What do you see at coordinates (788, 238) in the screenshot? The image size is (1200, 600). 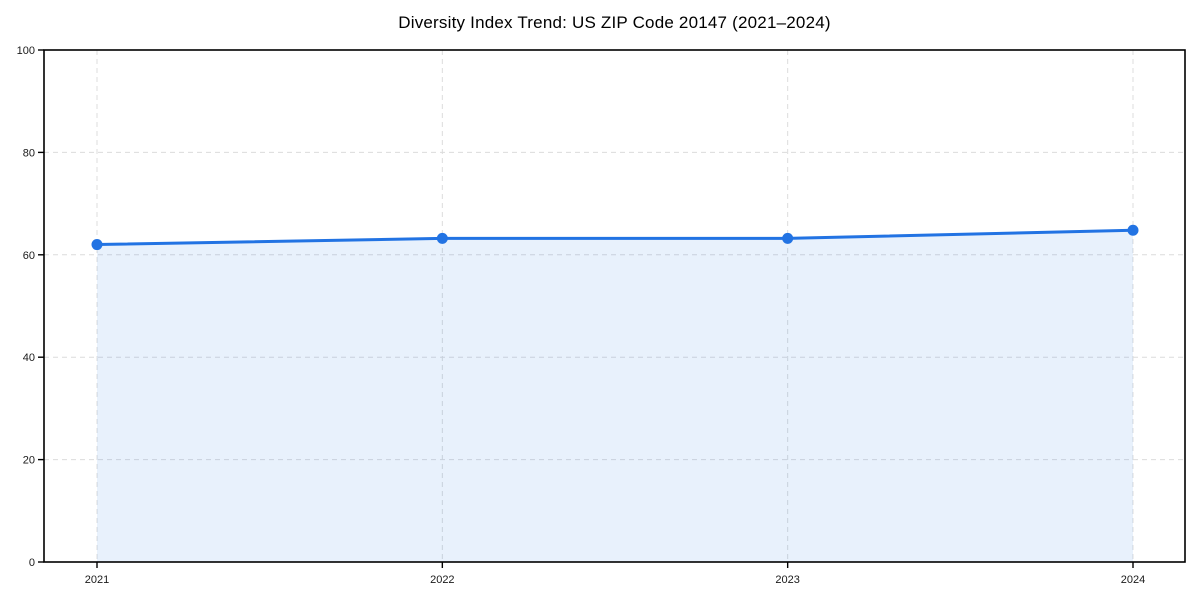 I see `data-point-marker-2023` at bounding box center [788, 238].